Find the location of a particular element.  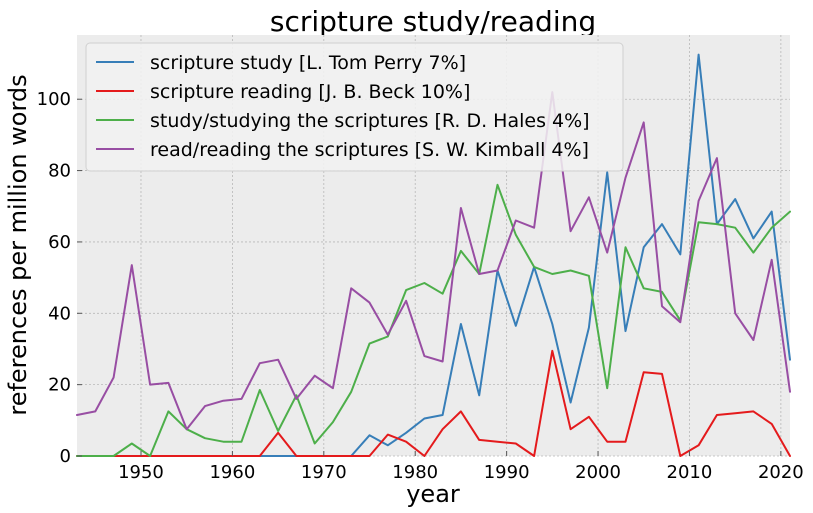

y-tick-label: 100 is located at coordinates (54, 99).